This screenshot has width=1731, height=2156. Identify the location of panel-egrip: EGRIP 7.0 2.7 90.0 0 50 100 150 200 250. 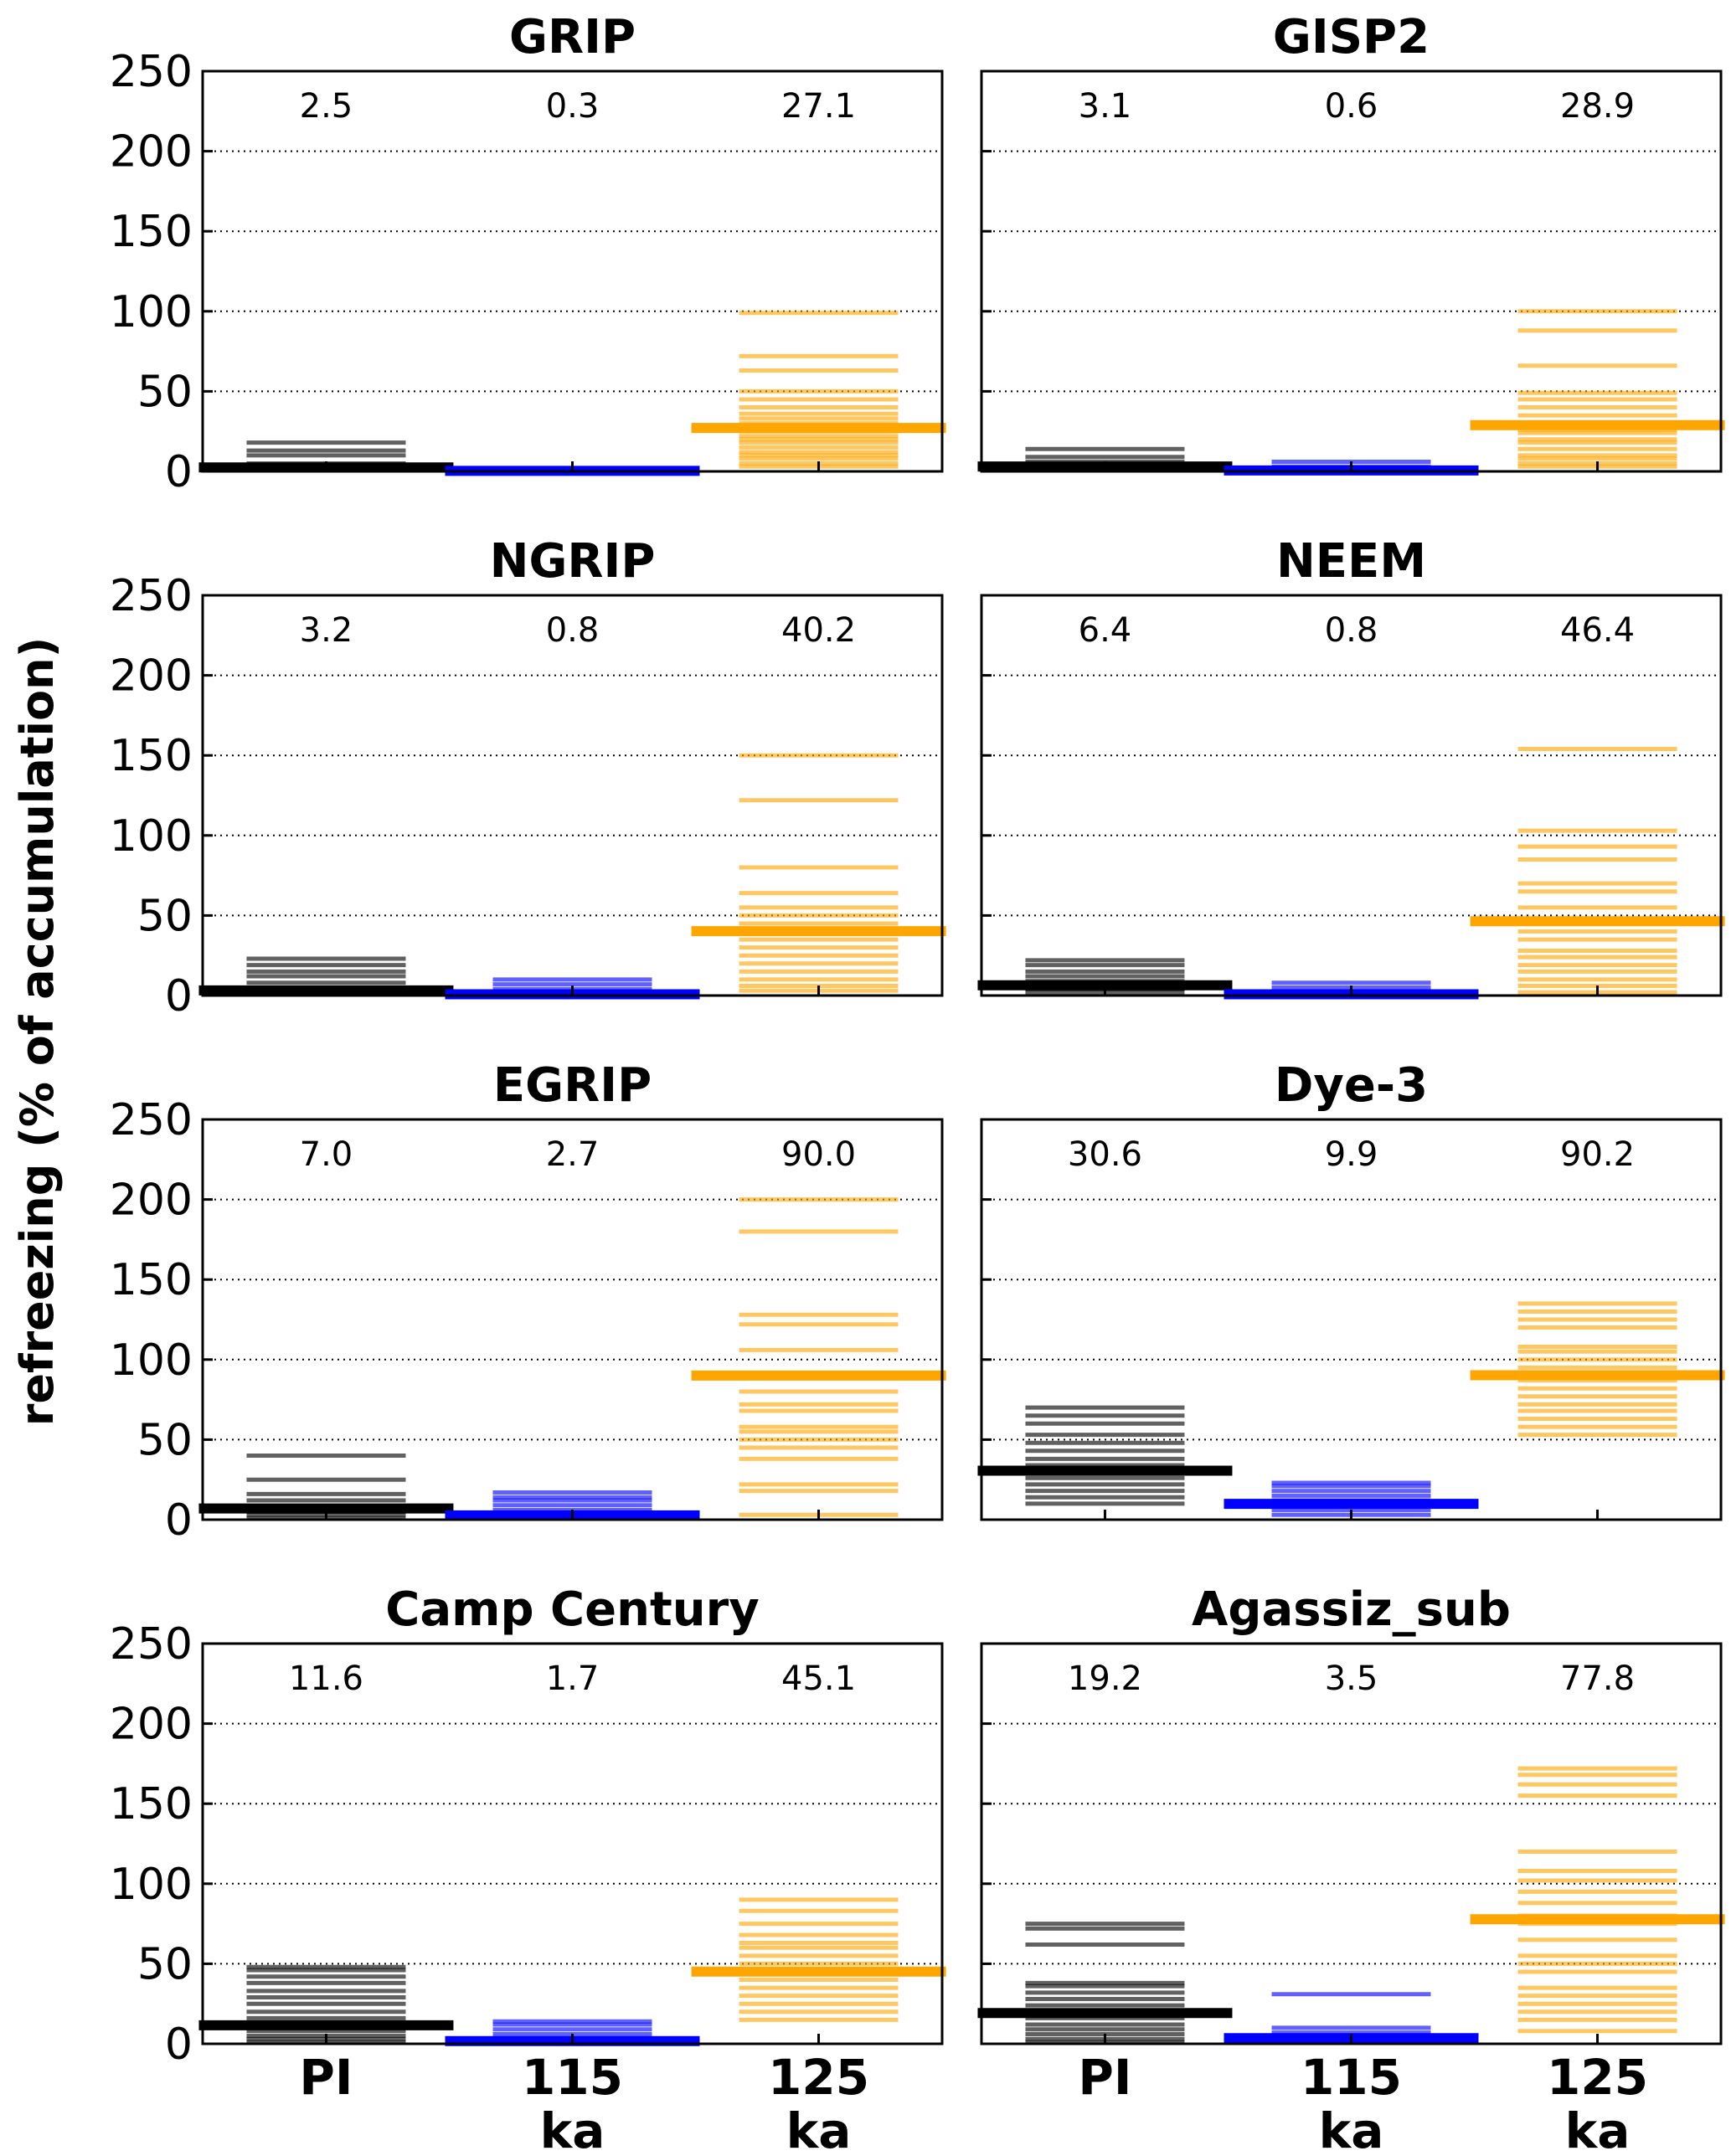
(528, 1302).